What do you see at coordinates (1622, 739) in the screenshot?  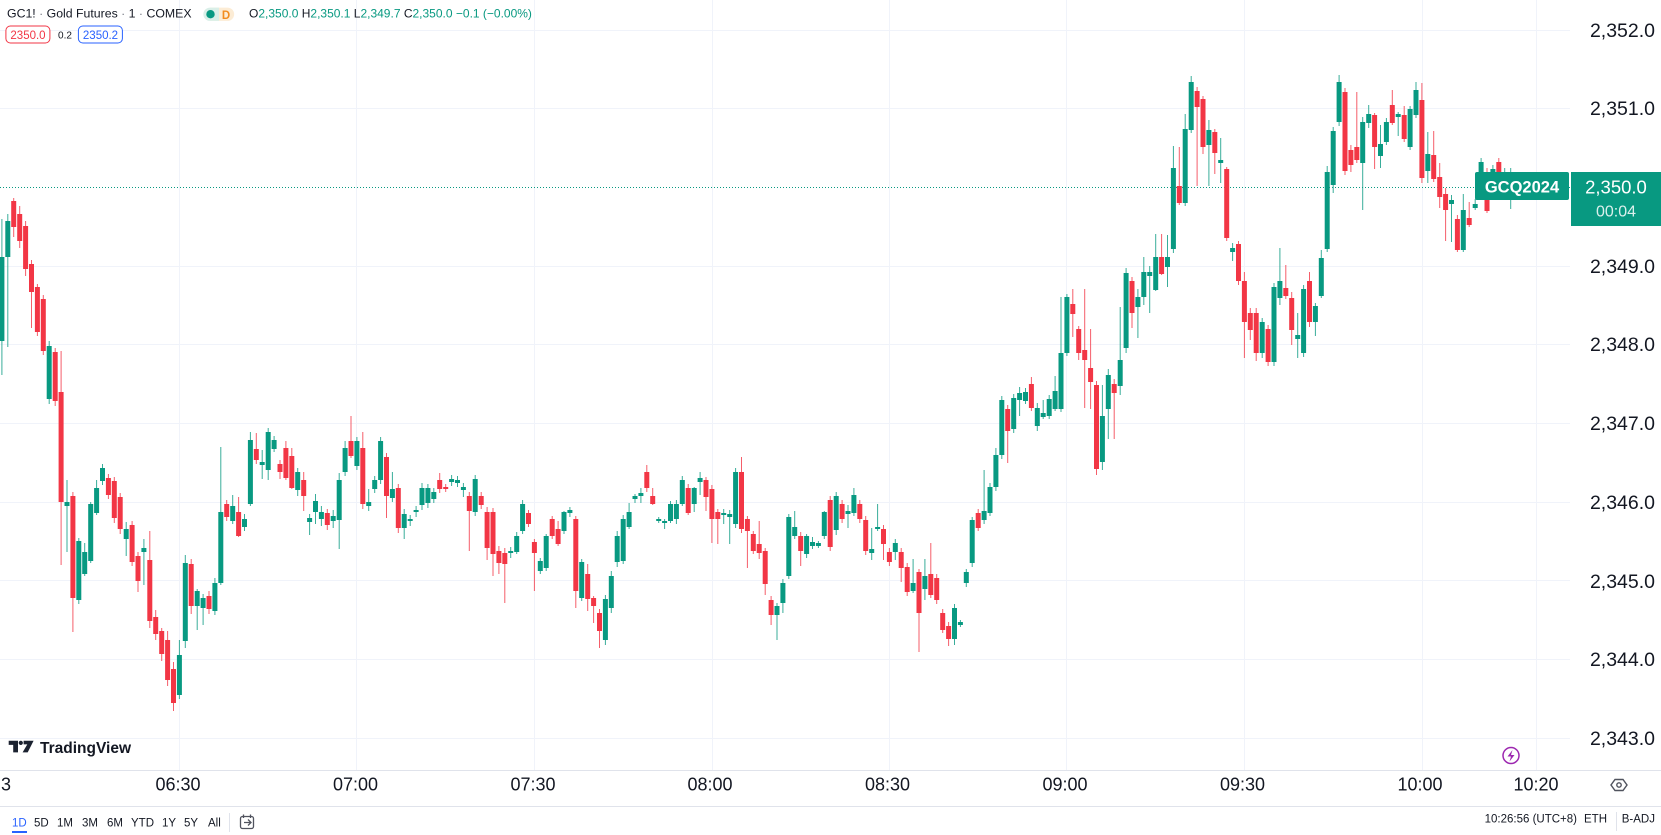 I see `svg-text: 2,343.0` at bounding box center [1622, 739].